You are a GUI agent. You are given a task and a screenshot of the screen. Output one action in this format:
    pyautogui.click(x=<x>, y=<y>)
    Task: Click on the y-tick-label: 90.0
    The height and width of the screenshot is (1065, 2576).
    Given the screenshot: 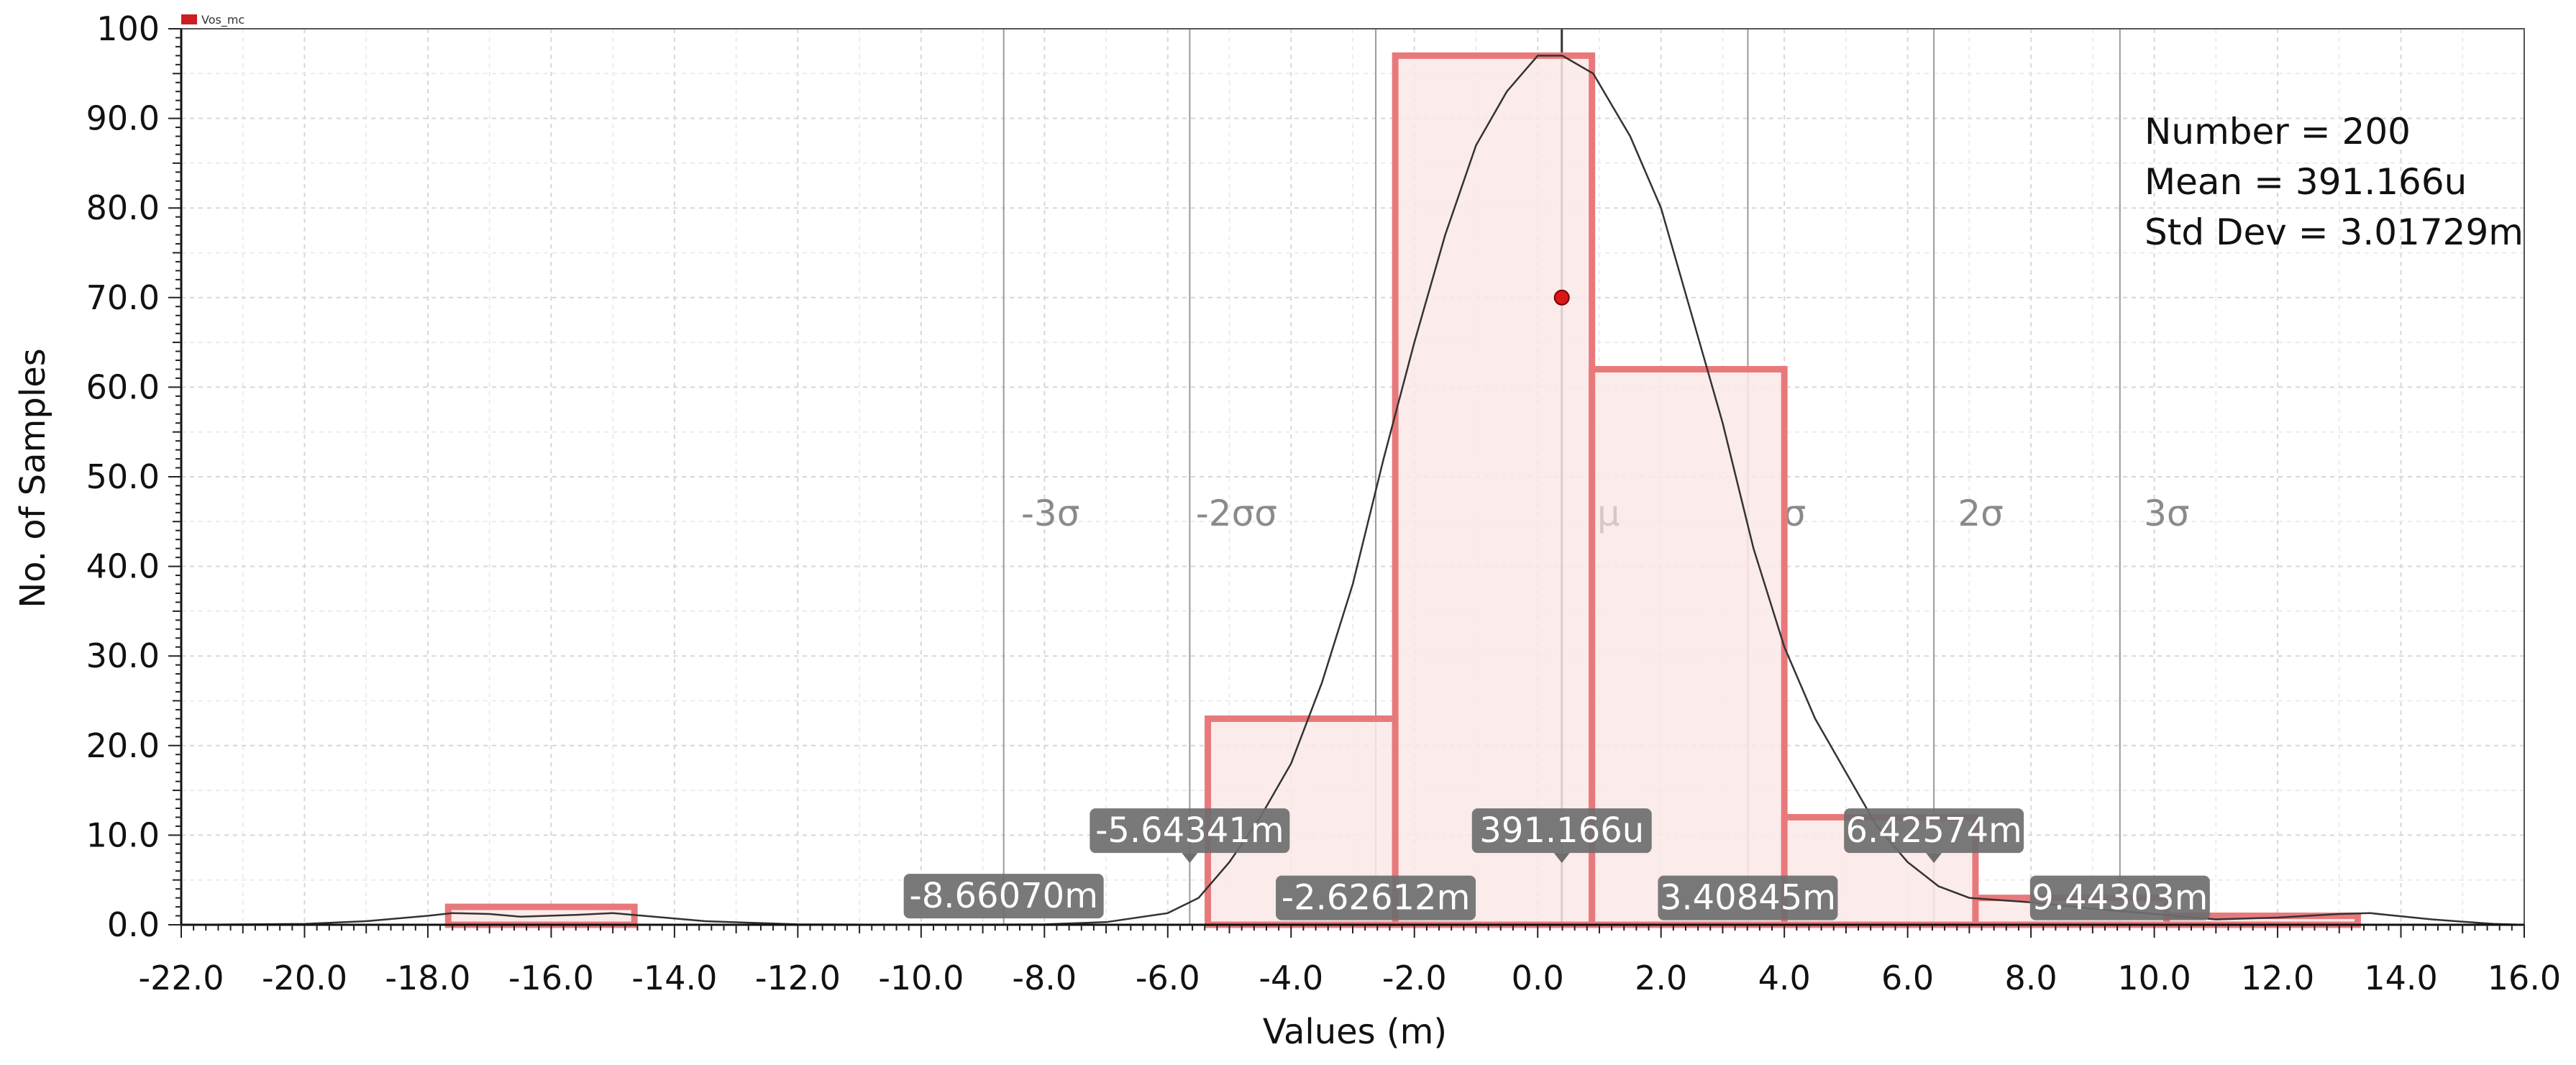 What is the action you would take?
    pyautogui.click(x=123, y=118)
    